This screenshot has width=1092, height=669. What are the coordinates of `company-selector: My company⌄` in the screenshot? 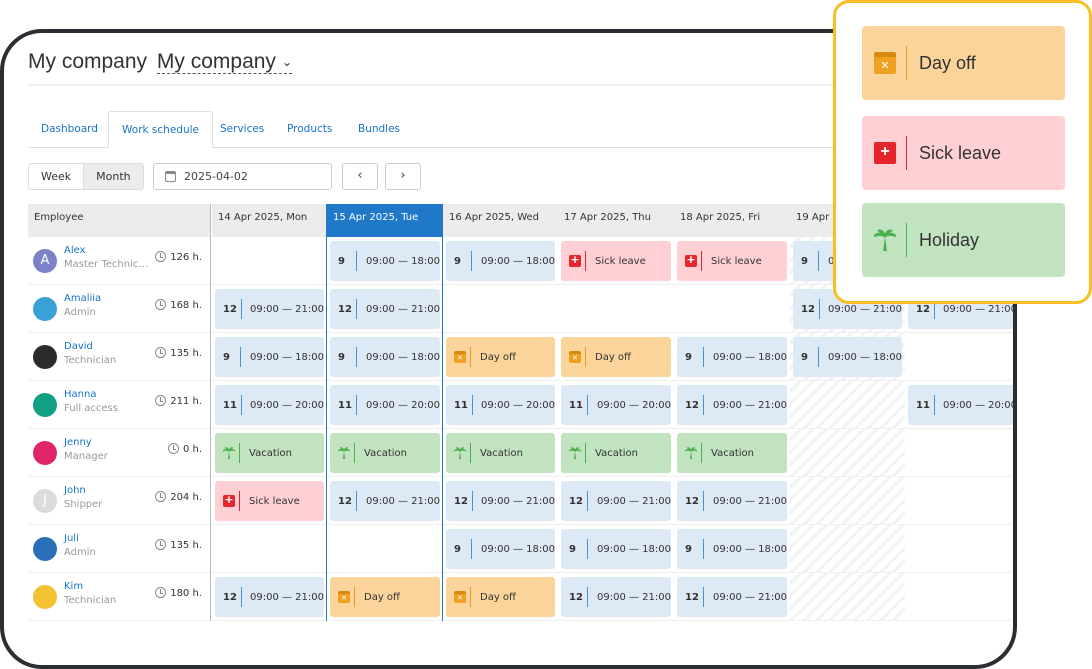 It's located at (224, 62).